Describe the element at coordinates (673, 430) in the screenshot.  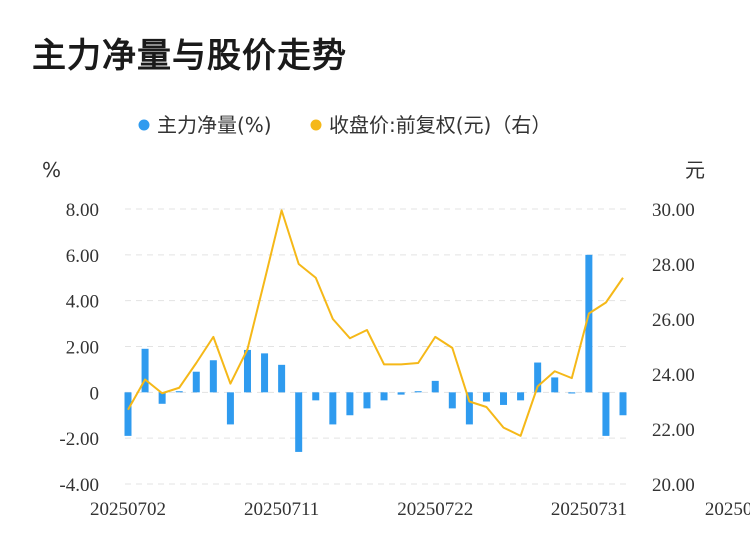
I see `y-right-tick-label: 22.00` at that location.